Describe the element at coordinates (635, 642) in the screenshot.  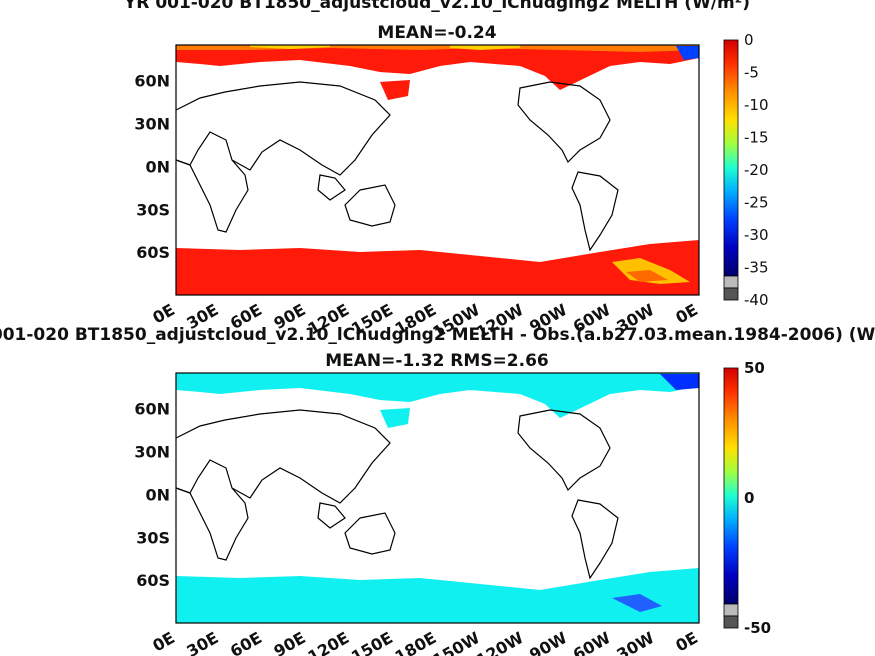
I see `panel-b-lon-tick-label: 30W` at that location.